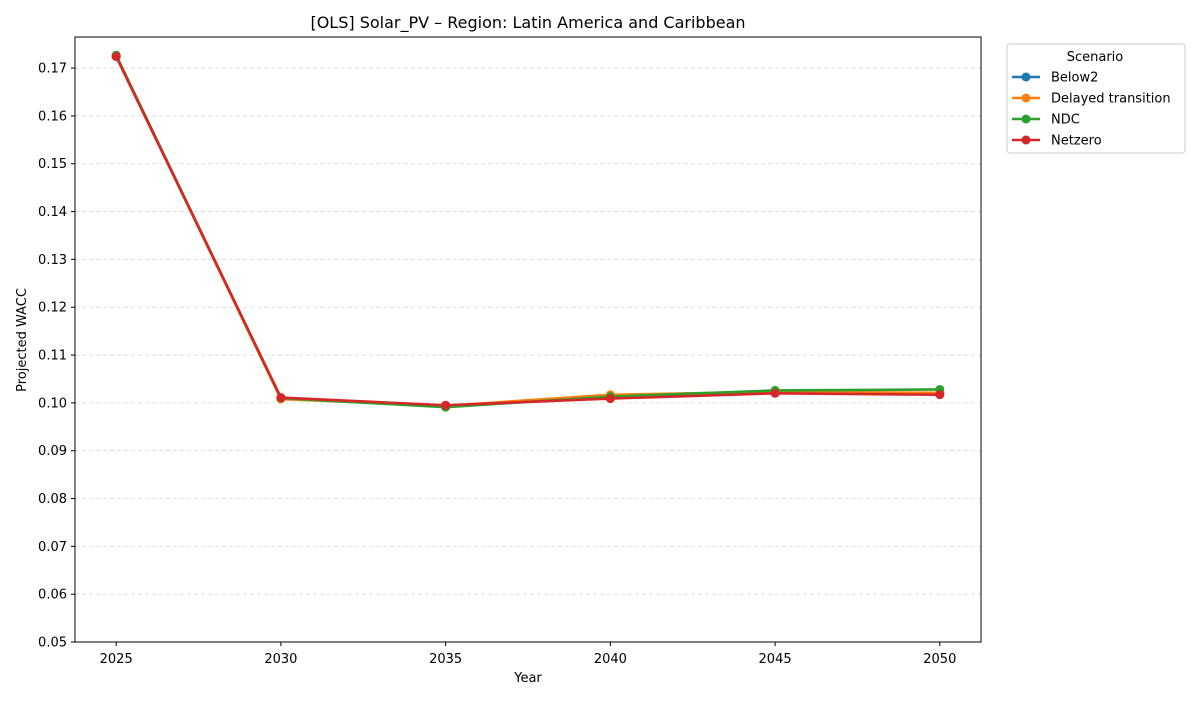  What do you see at coordinates (1065, 120) in the screenshot?
I see `legend-label: NDC` at bounding box center [1065, 120].